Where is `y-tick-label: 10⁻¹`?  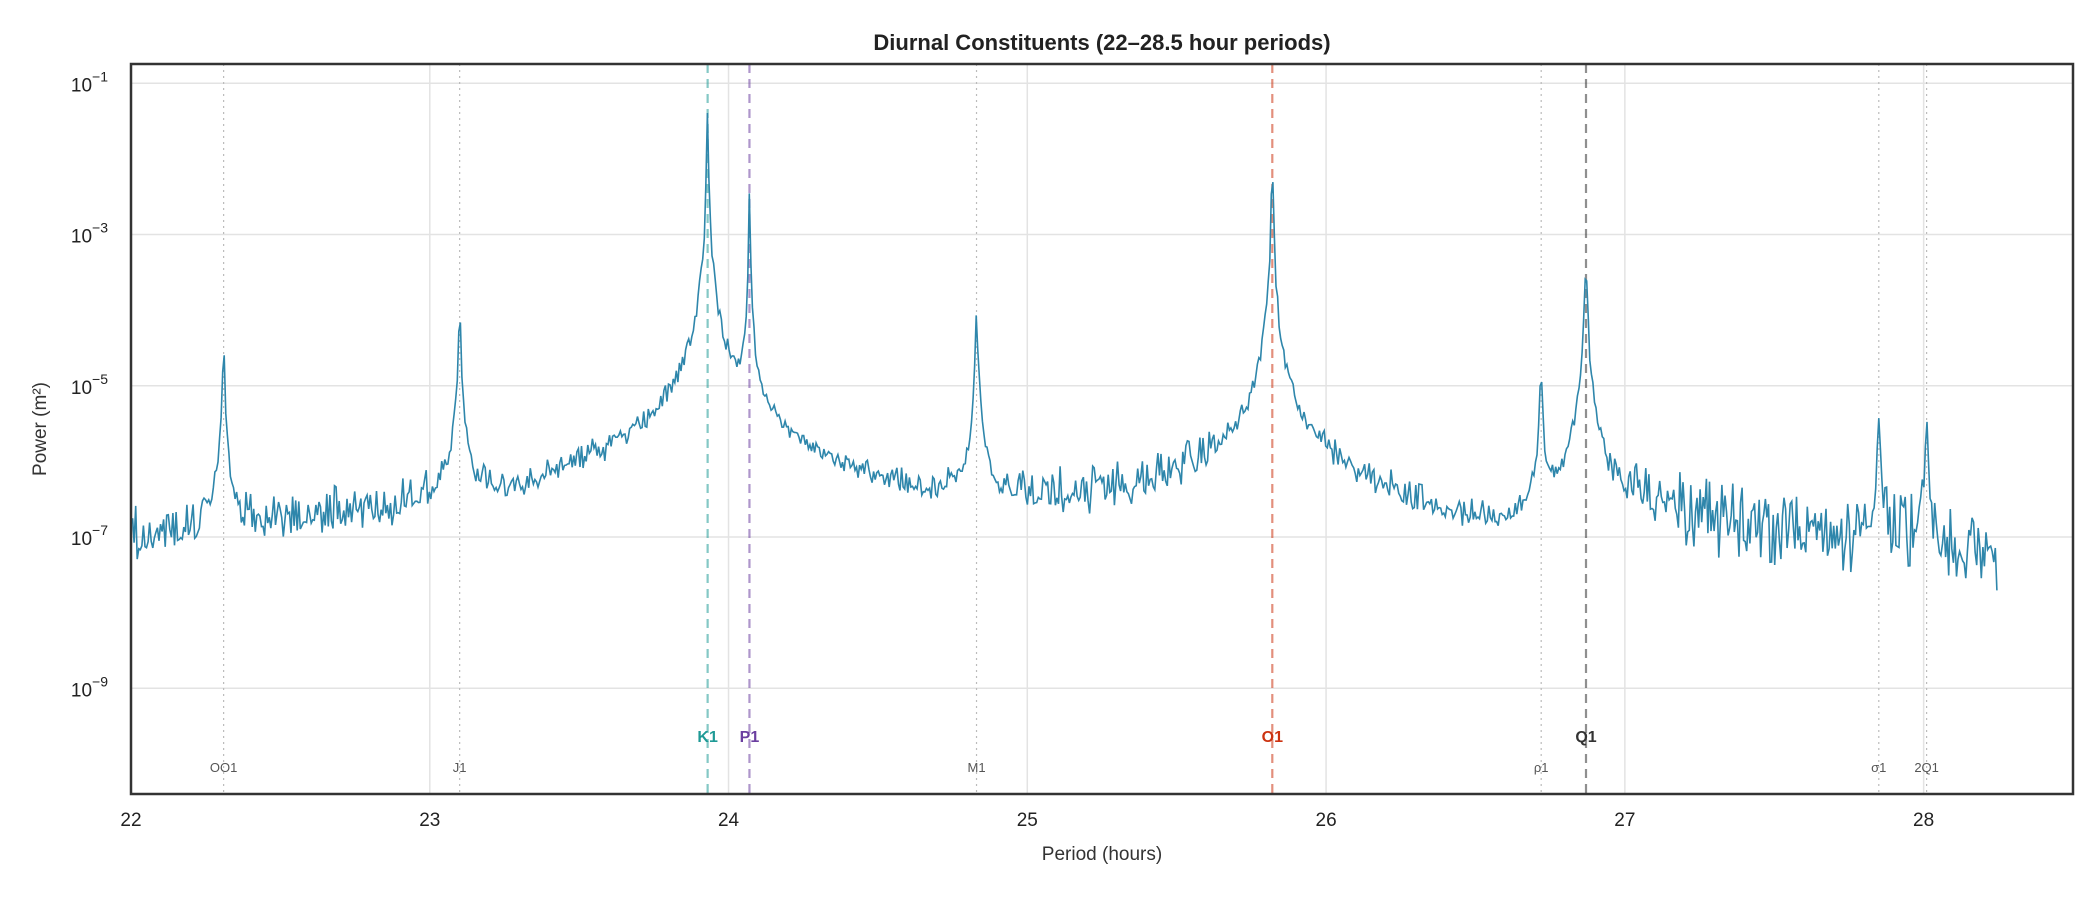 y-tick-label: 10⁻¹ is located at coordinates (89, 82).